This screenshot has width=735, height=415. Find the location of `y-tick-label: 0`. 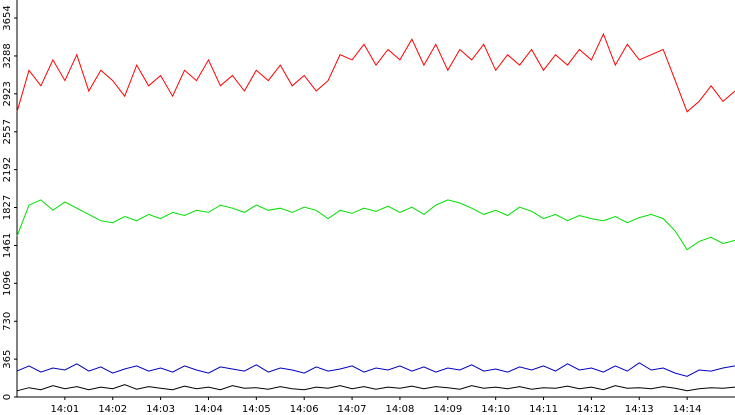

y-tick-label: 0 is located at coordinates (7, 397).